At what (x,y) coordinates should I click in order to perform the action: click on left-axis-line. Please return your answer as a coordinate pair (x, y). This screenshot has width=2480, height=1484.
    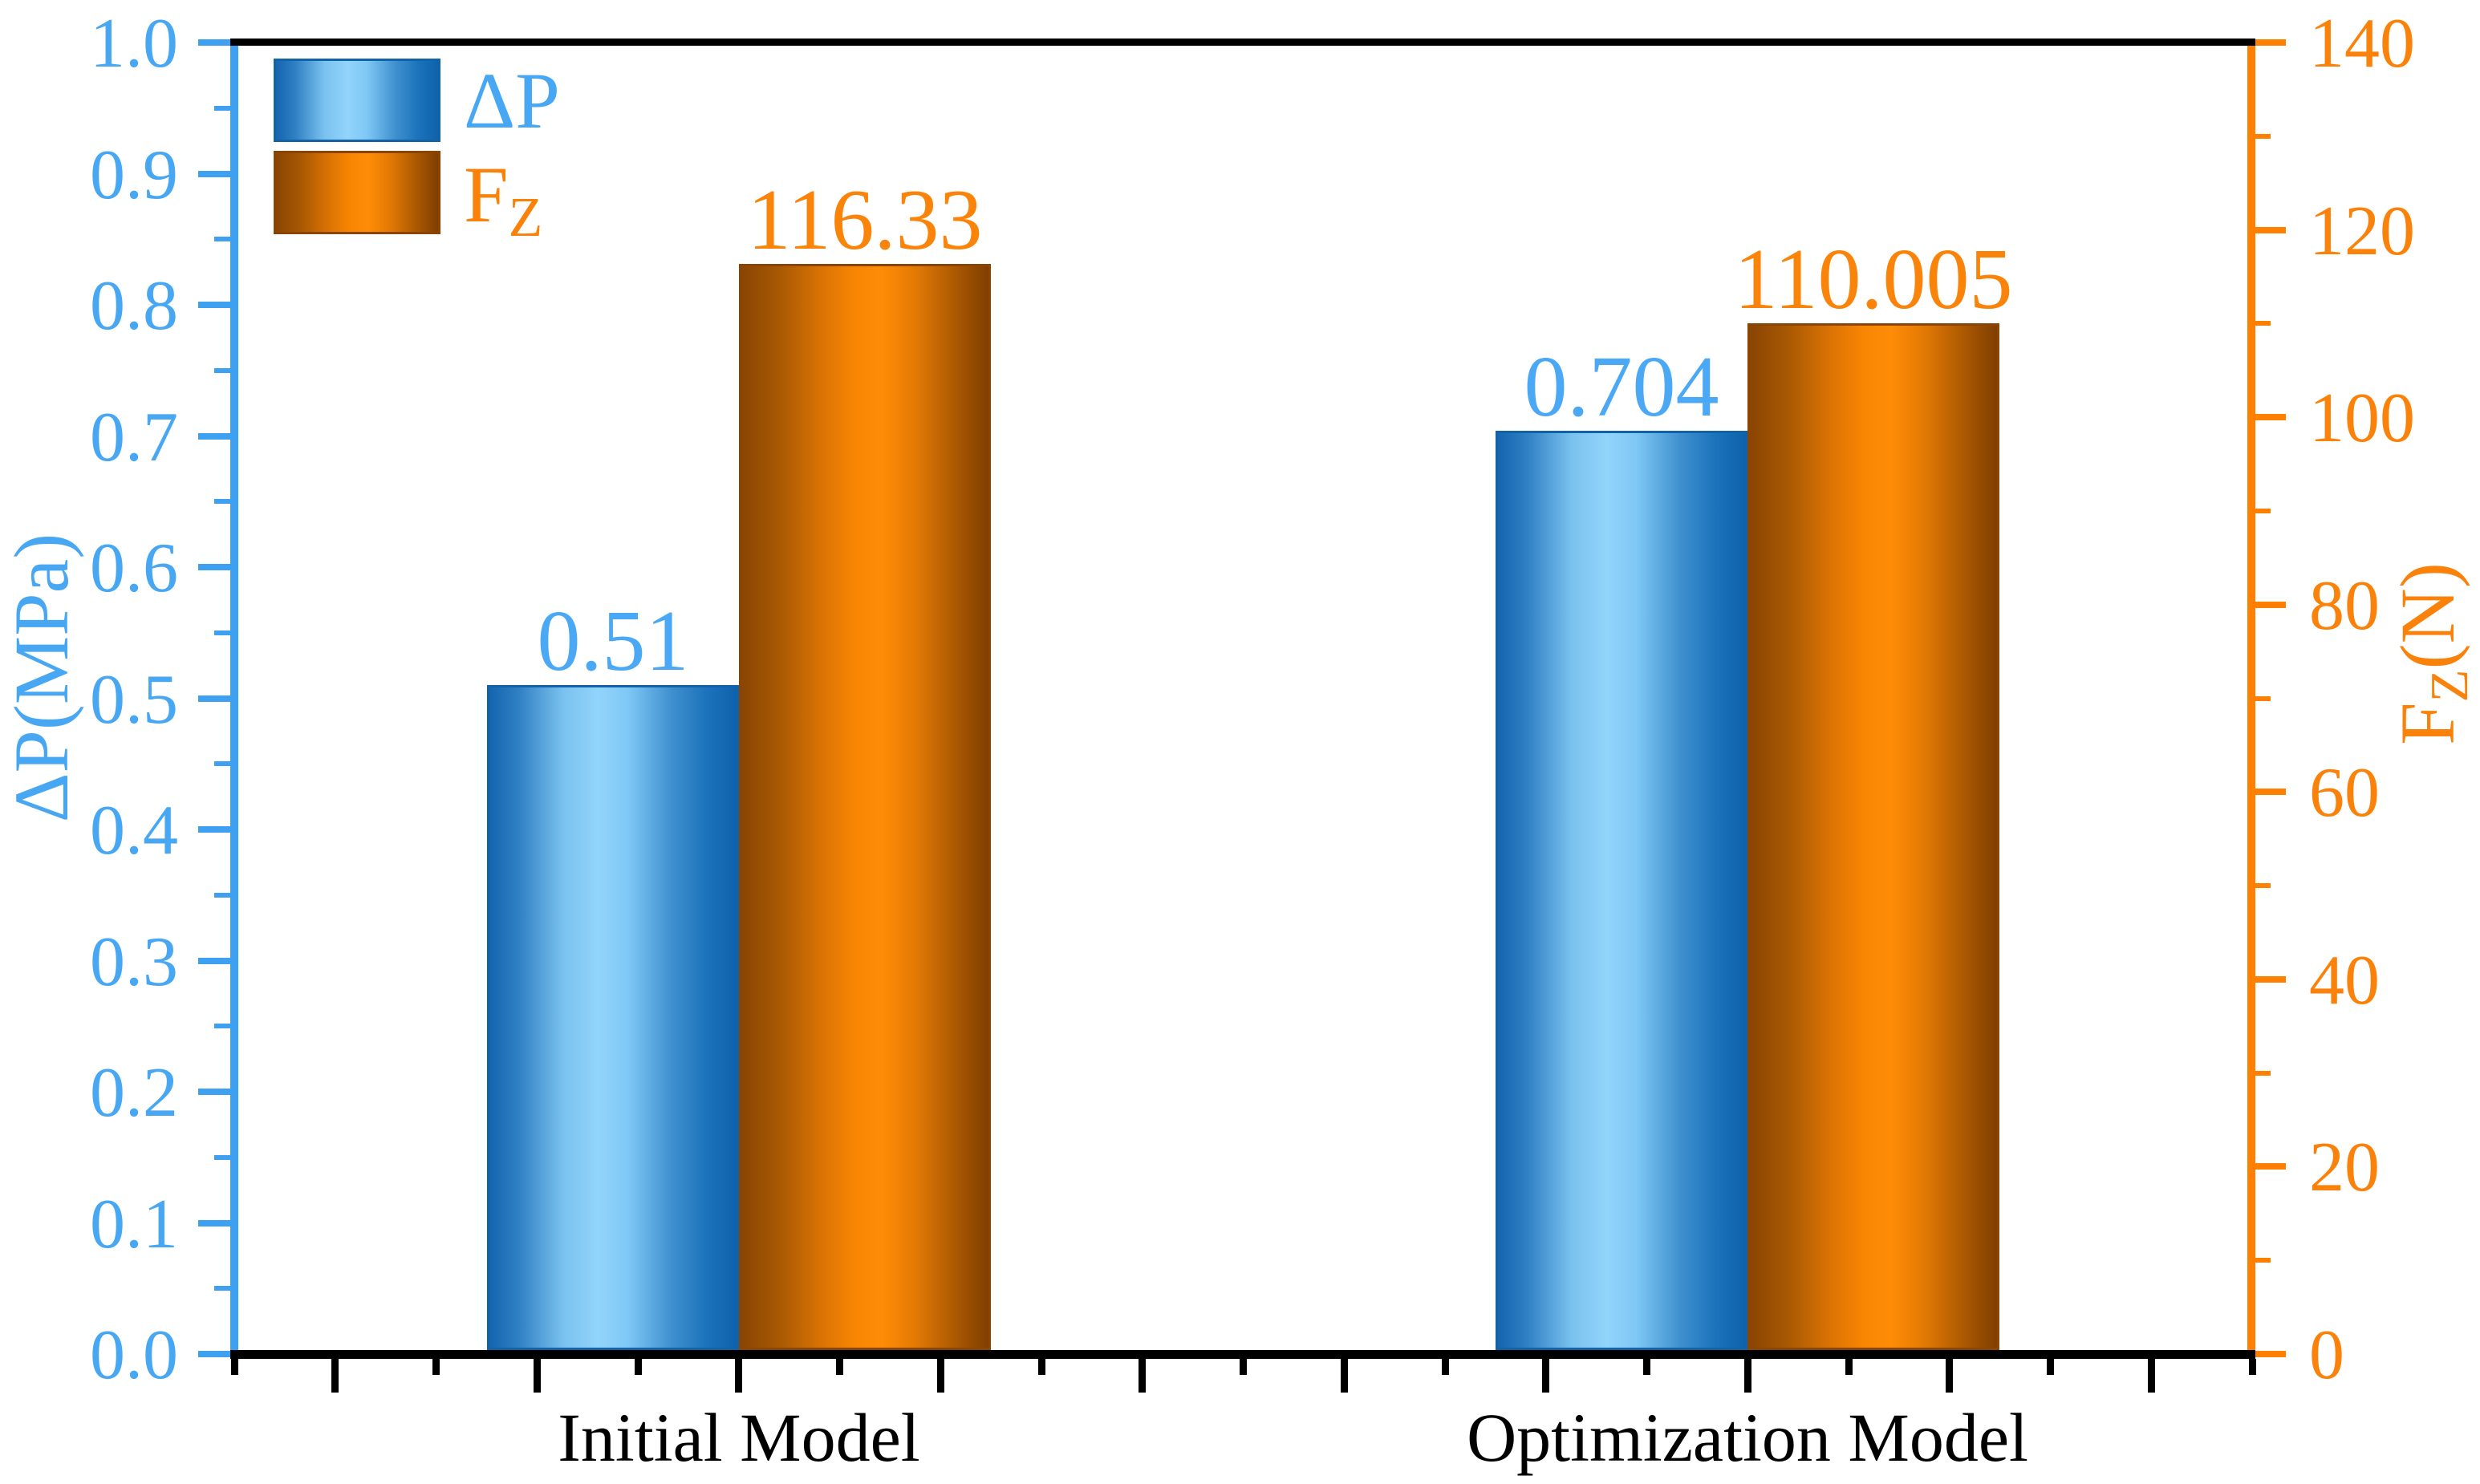
    Looking at the image, I should click on (234, 699).